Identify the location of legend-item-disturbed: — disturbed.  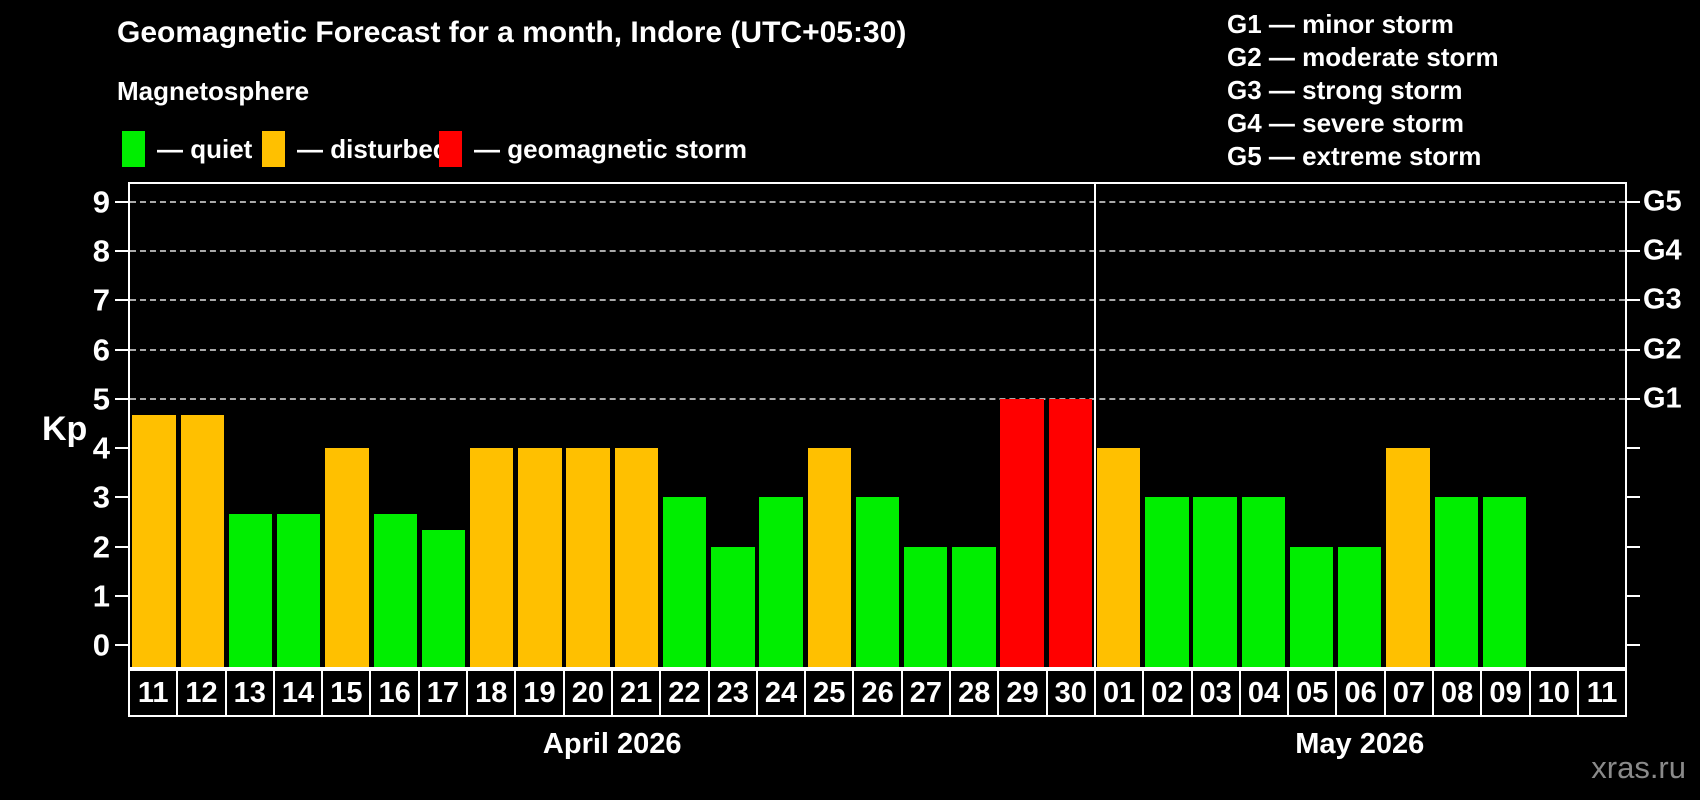
(355, 149).